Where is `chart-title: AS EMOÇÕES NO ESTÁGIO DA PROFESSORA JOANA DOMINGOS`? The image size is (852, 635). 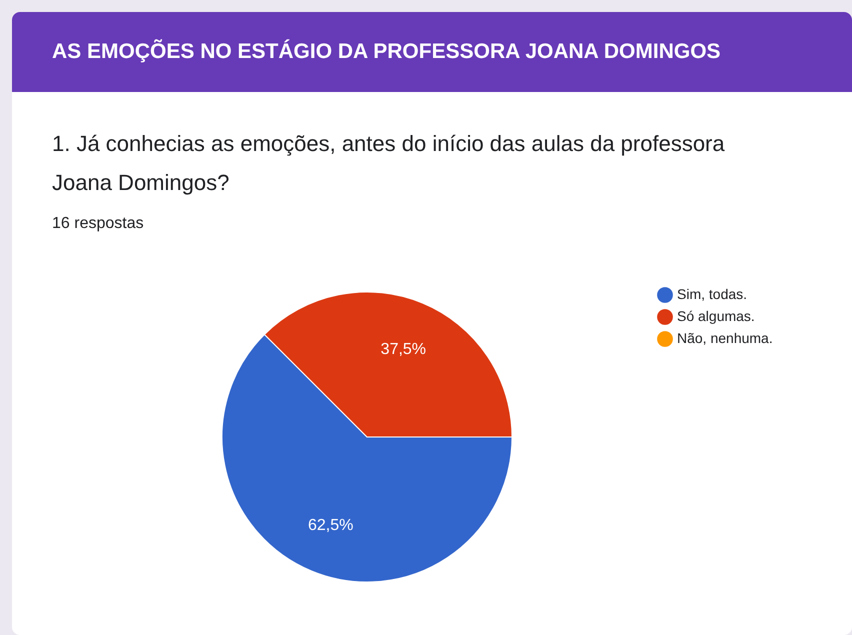
chart-title: AS EMOÇÕES NO ESTÁGIO DA PROFESSORA JOANA DOMINGOS is located at coordinates (432, 52).